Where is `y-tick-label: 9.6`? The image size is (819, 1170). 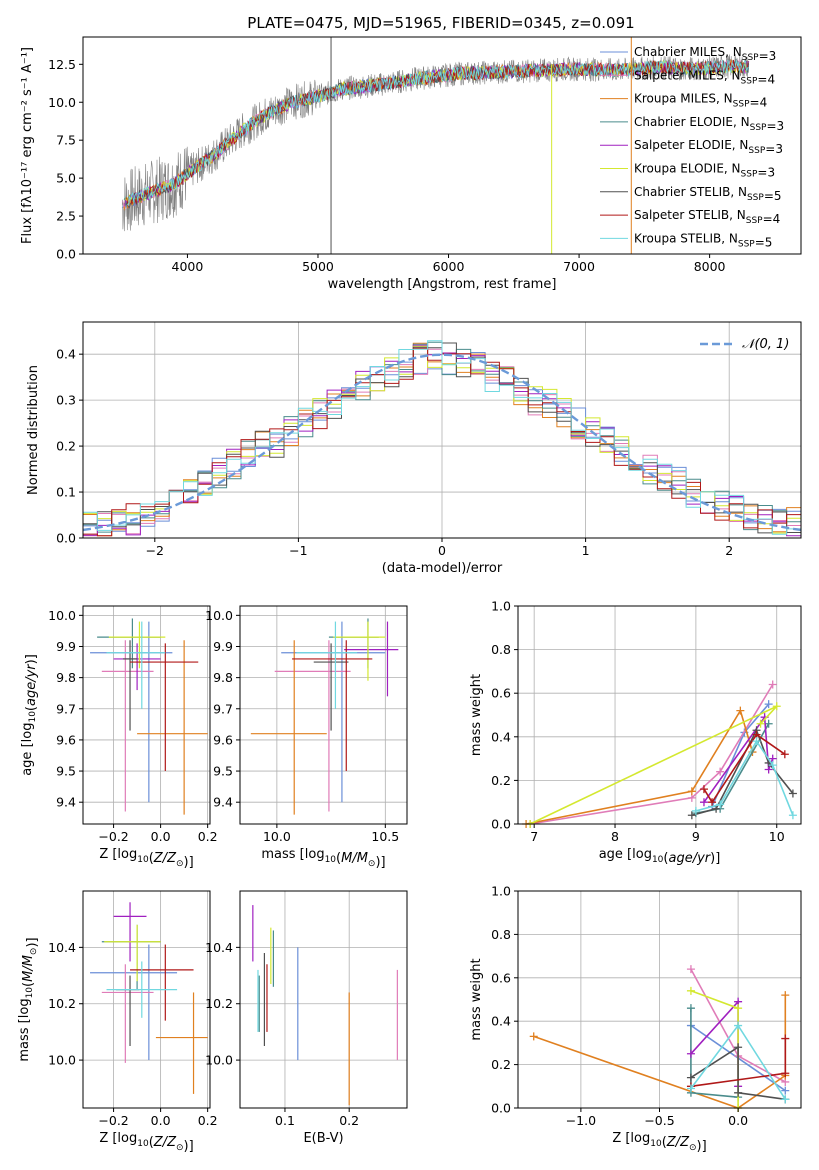
y-tick-label: 9.6 is located at coordinates (223, 739).